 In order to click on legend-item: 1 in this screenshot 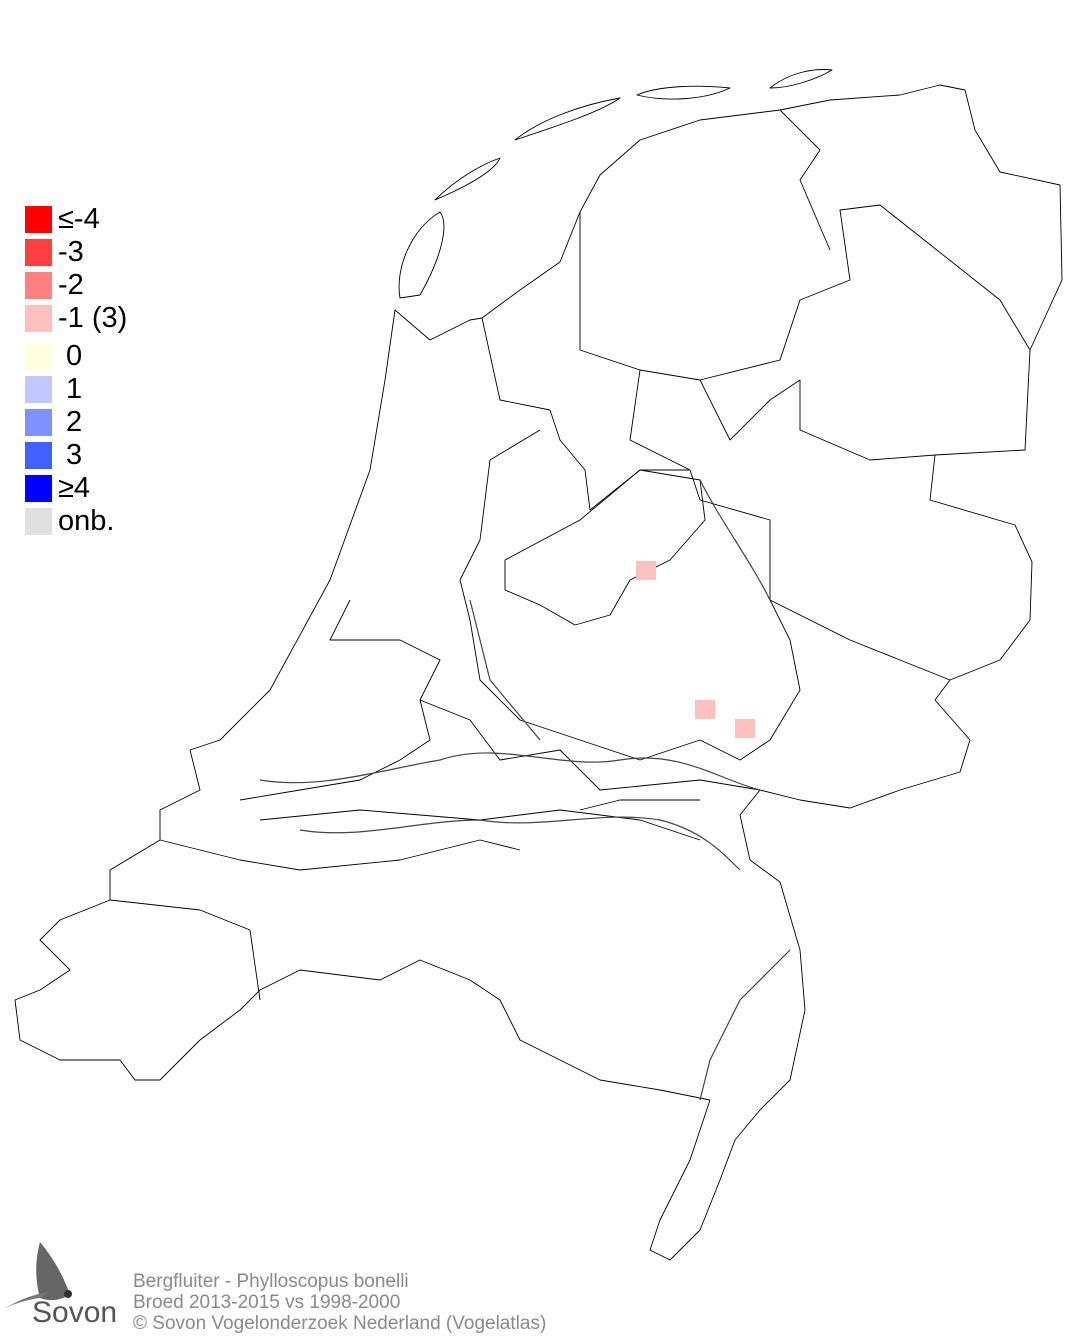, I will do `click(54, 389)`.